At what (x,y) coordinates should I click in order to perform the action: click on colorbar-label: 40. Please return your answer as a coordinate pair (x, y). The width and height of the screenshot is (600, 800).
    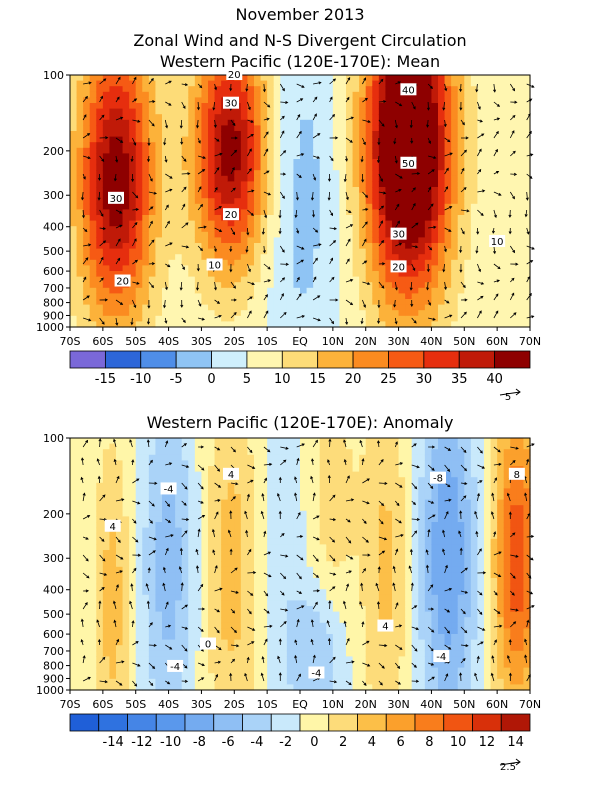
    Looking at the image, I should click on (494, 379).